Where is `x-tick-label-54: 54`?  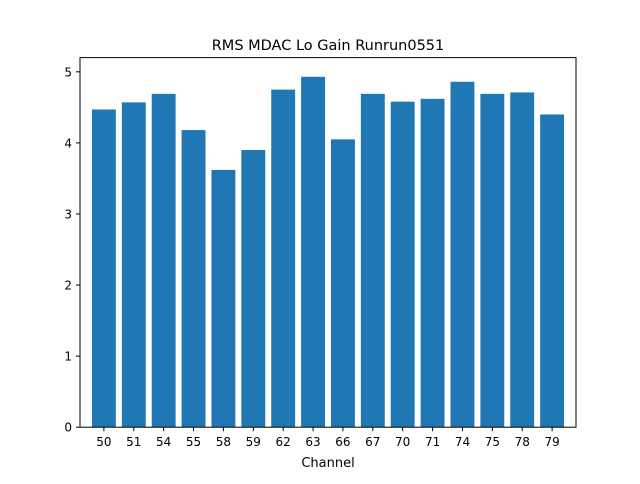
x-tick-label-54: 54 is located at coordinates (163, 442).